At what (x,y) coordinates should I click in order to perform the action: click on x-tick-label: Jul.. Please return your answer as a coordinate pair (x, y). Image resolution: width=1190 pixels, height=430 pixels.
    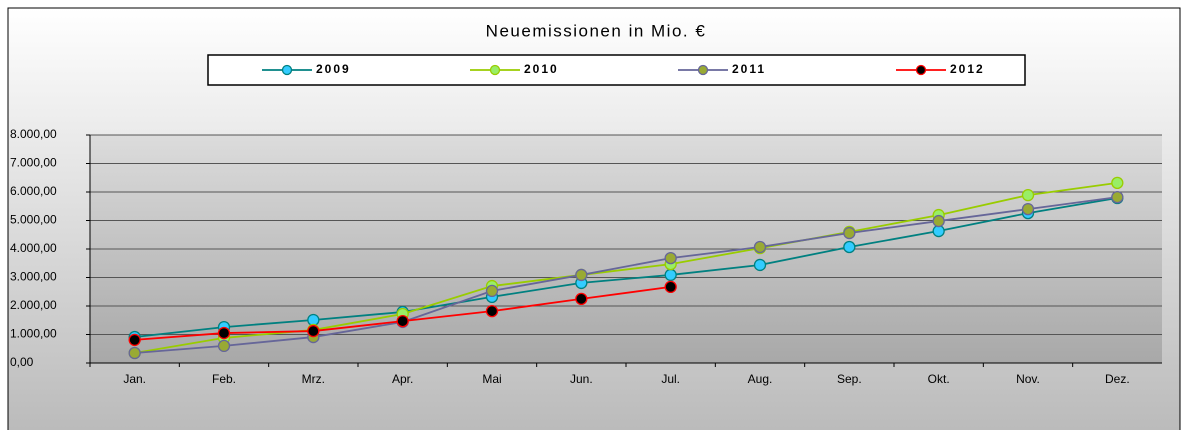
    Looking at the image, I should click on (670, 379).